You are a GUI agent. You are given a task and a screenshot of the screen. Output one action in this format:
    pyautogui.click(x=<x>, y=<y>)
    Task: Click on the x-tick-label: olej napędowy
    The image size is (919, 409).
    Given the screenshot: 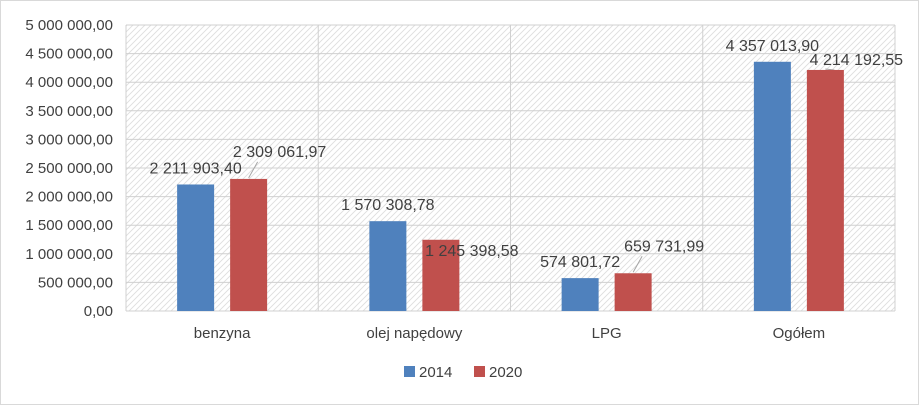 What is the action you would take?
    pyautogui.click(x=414, y=333)
    